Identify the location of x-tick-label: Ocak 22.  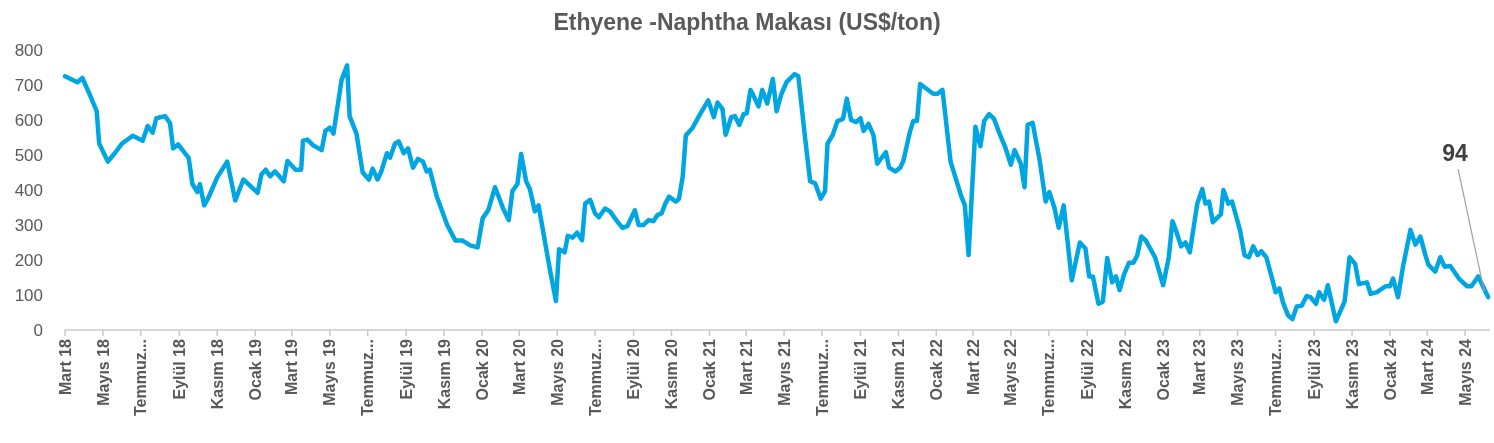
(936, 369).